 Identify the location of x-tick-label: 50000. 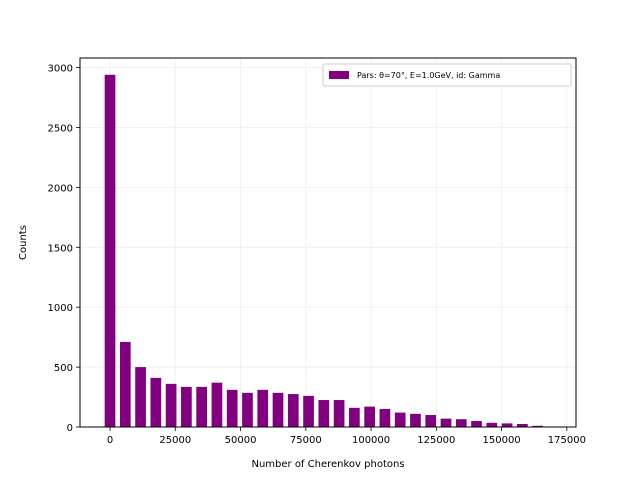
(241, 440).